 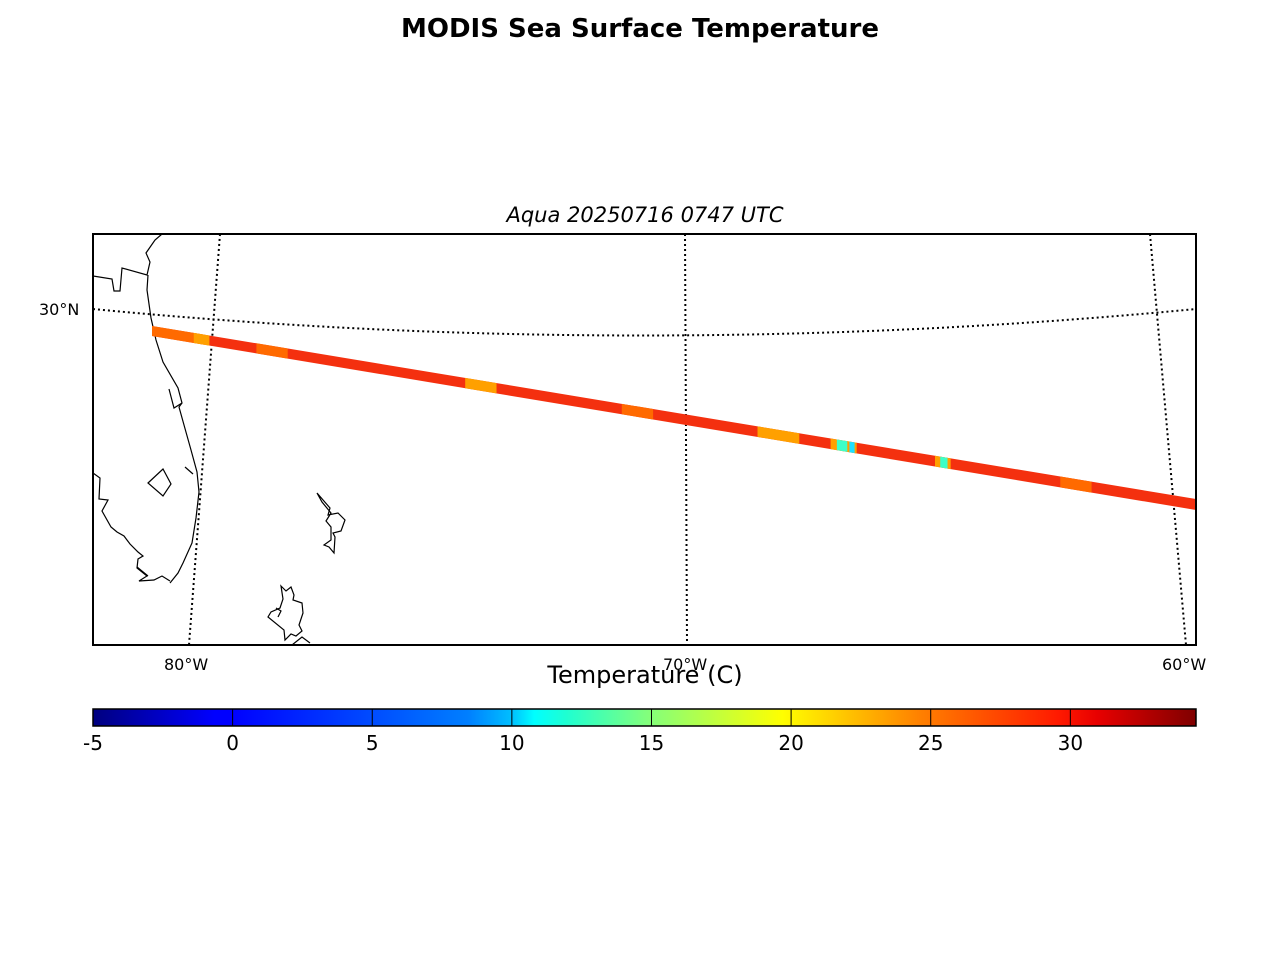 I want to click on coastlines, so click(x=219, y=439).